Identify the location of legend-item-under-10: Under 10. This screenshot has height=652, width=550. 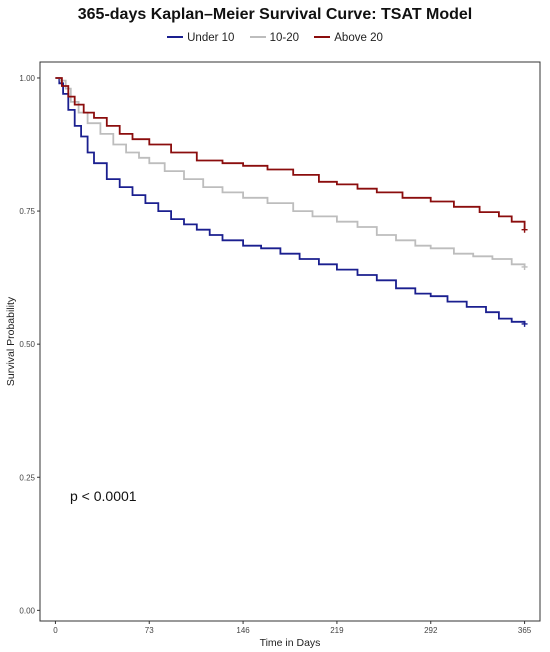
(200, 38).